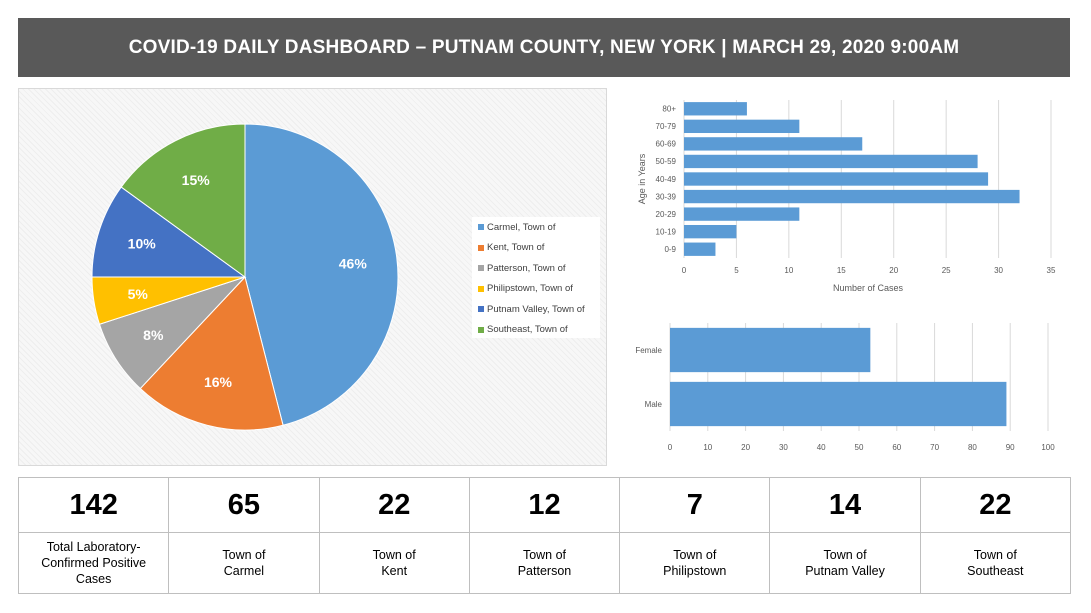  I want to click on x-tick-label: 20, so click(893, 270).